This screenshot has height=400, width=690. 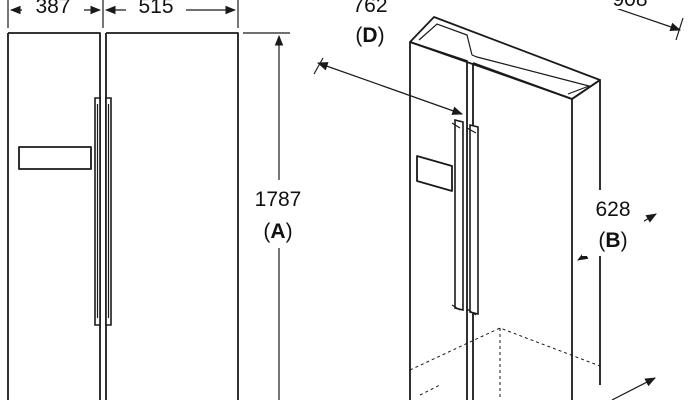 What do you see at coordinates (522, 231) in the screenshot?
I see `perspective-right-door` at bounding box center [522, 231].